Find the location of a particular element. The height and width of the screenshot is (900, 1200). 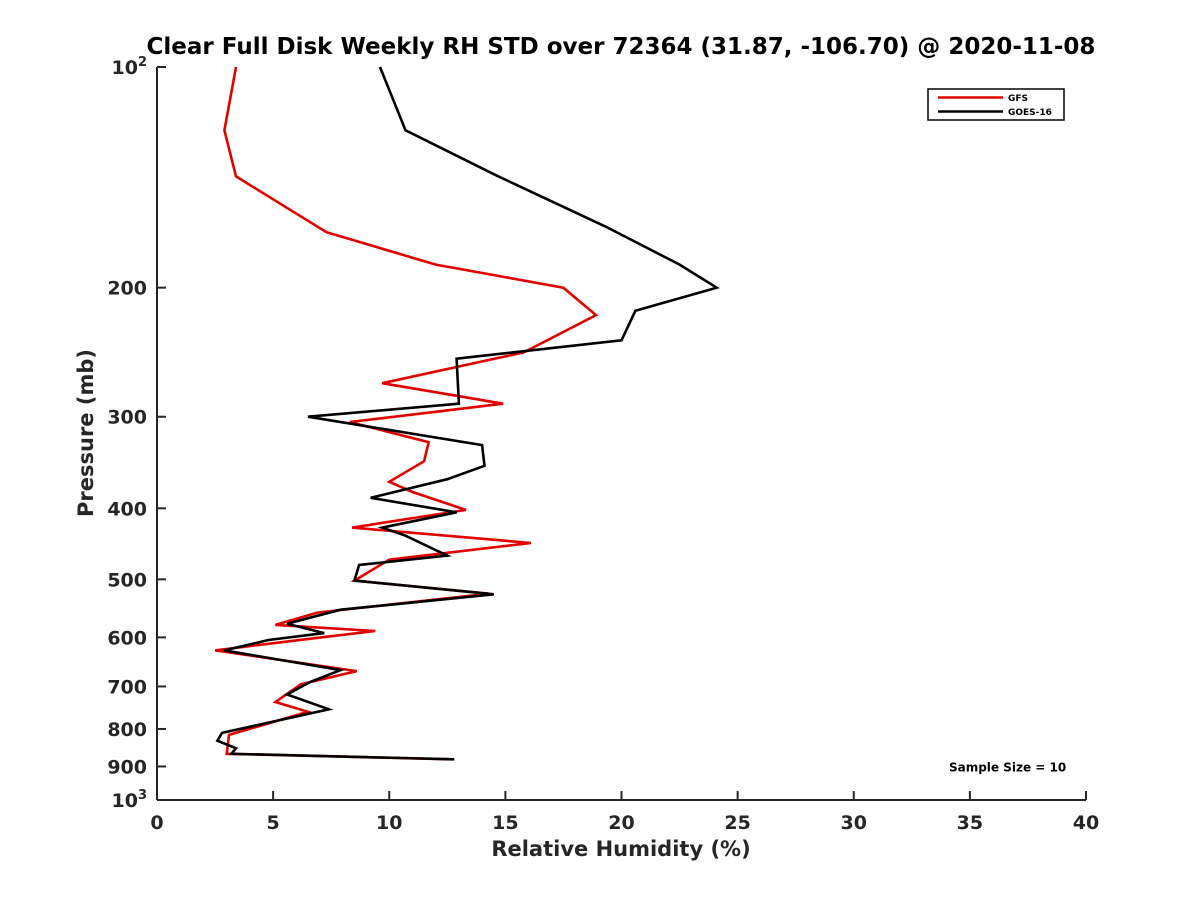

legend-label-goes16: GOES-16 is located at coordinates (1030, 113).